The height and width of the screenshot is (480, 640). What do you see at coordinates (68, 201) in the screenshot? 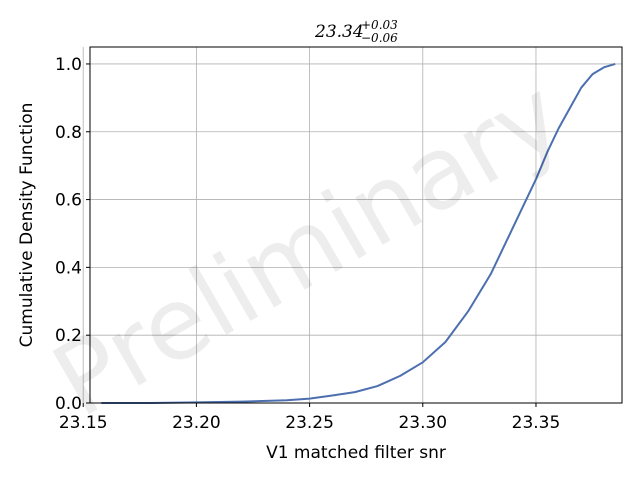
I see `y-tick-label: 0.6` at bounding box center [68, 201].